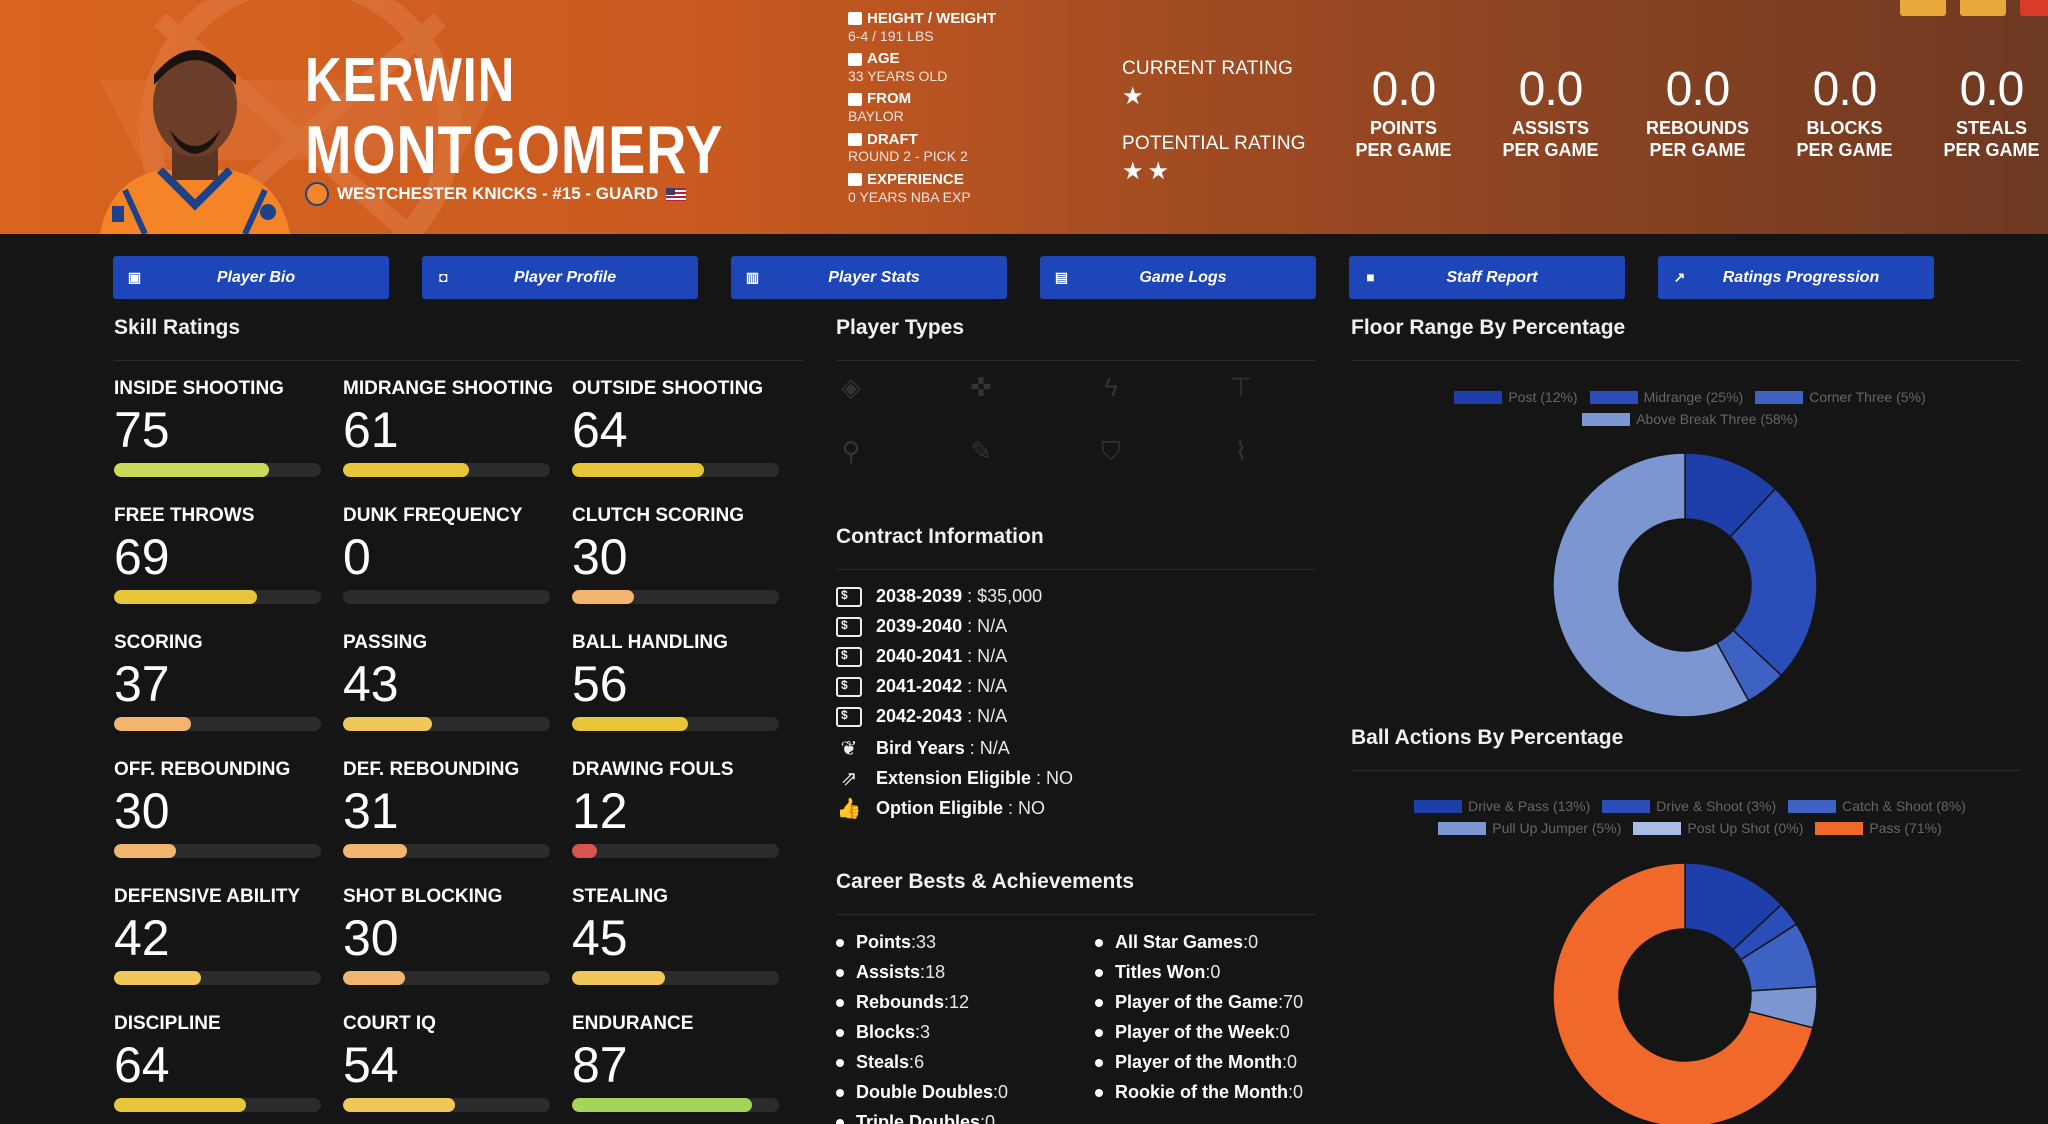 Image resolution: width=2048 pixels, height=1124 pixels. I want to click on bio-label-text: AGE, so click(883, 59).